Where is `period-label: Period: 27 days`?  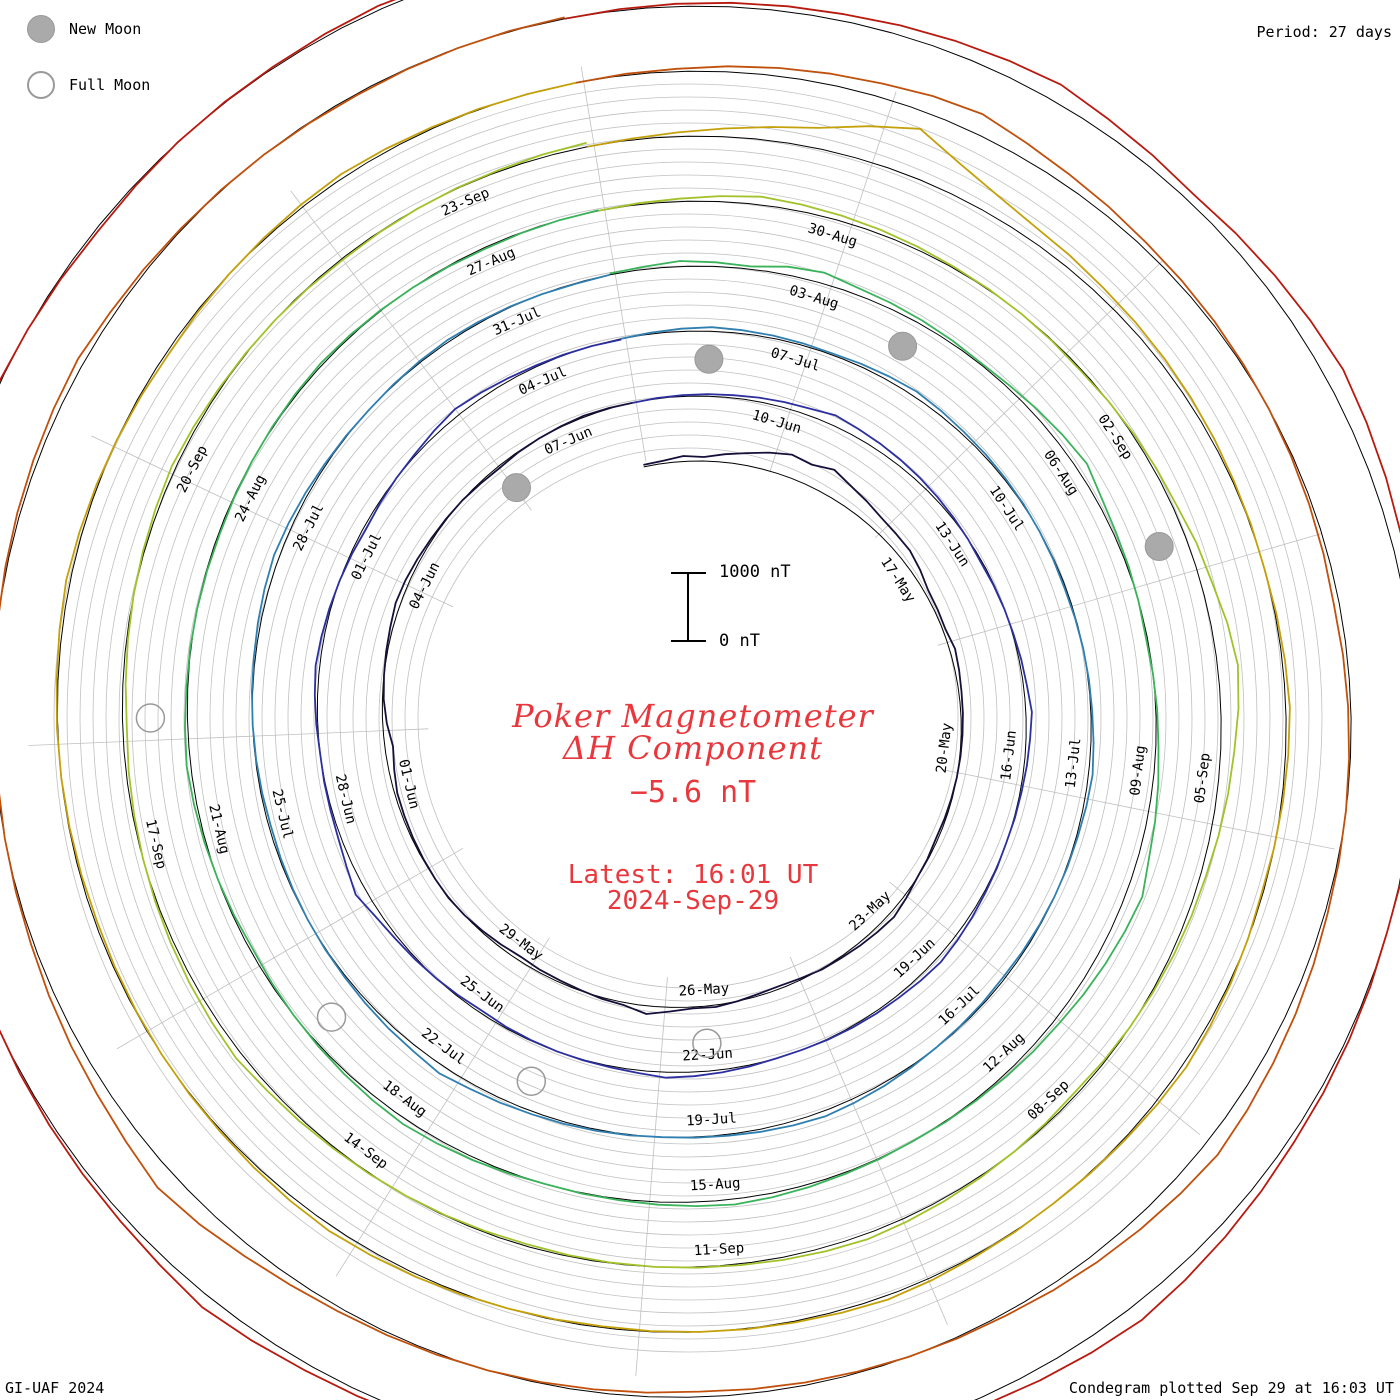 period-label: Period: 27 days is located at coordinates (1324, 32).